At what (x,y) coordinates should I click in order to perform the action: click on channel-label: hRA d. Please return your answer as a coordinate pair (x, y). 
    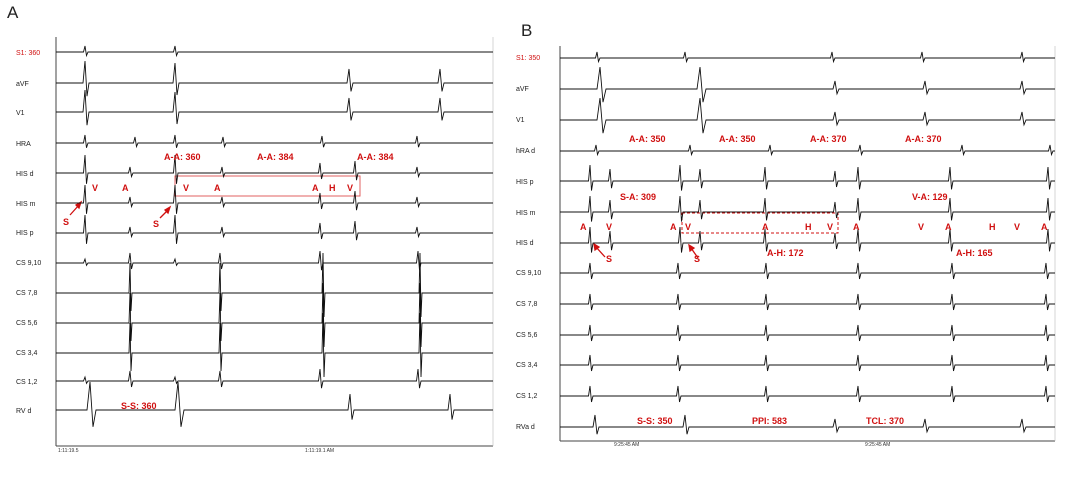
    Looking at the image, I should click on (525, 151).